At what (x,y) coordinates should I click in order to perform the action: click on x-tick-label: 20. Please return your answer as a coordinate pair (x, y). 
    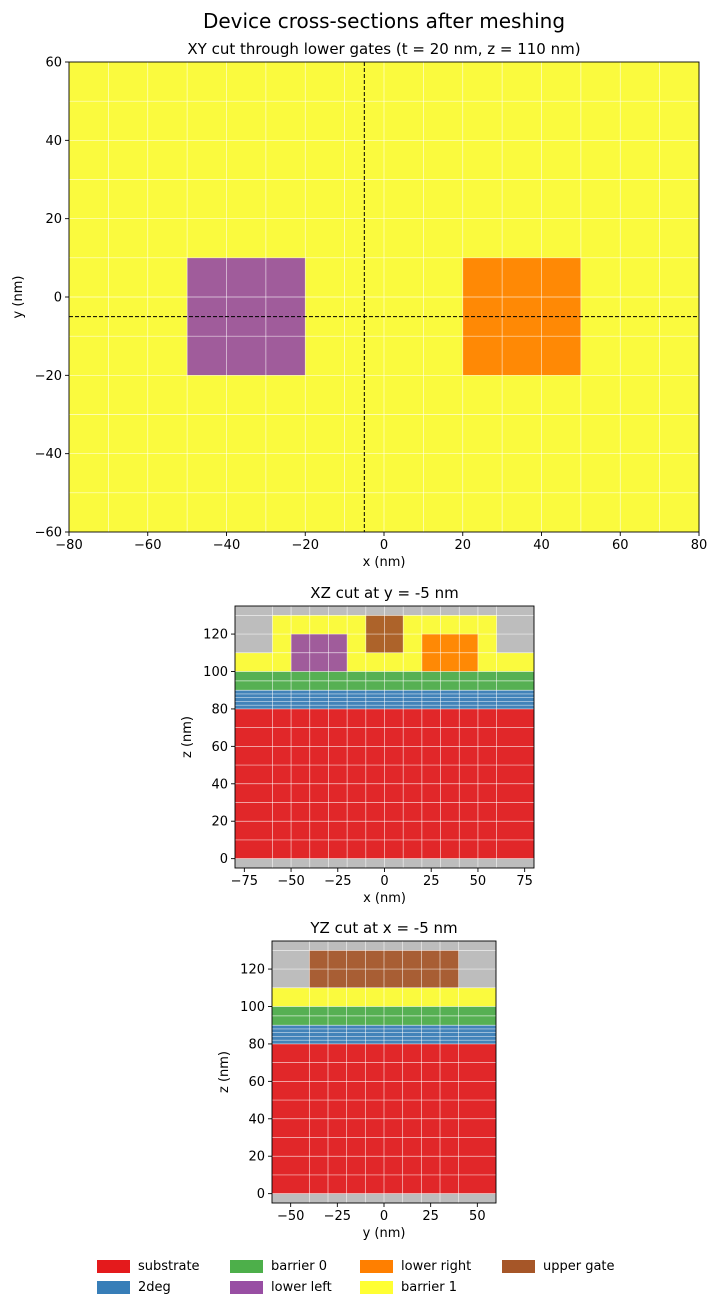
    Looking at the image, I should click on (462, 545).